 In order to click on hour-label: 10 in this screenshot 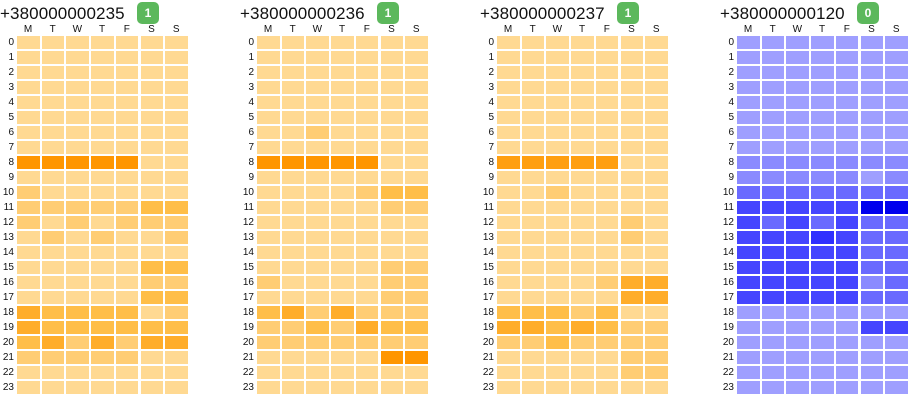, I will do `click(7, 192)`.